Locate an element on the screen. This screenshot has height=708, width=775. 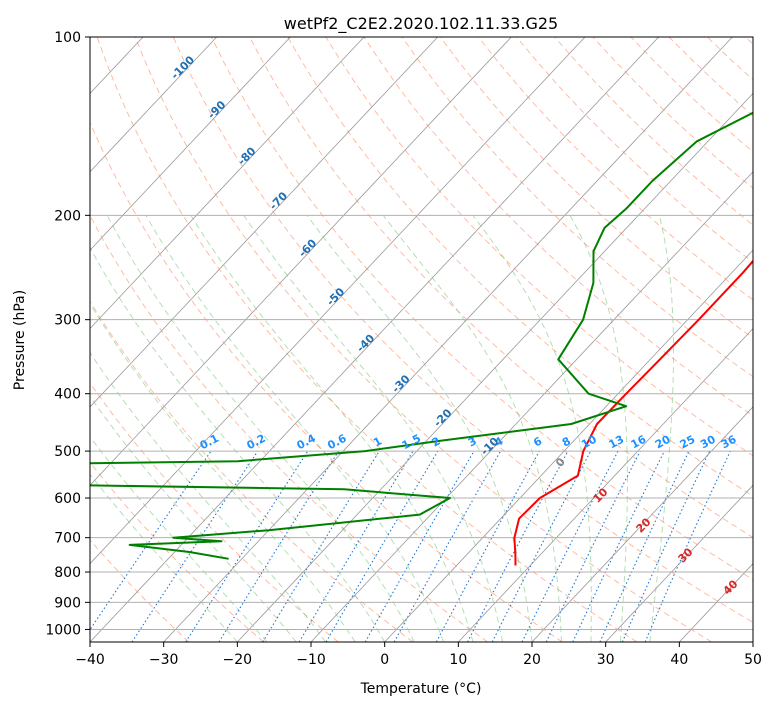
mixing-ratio-label: 20 is located at coordinates (663, 442).